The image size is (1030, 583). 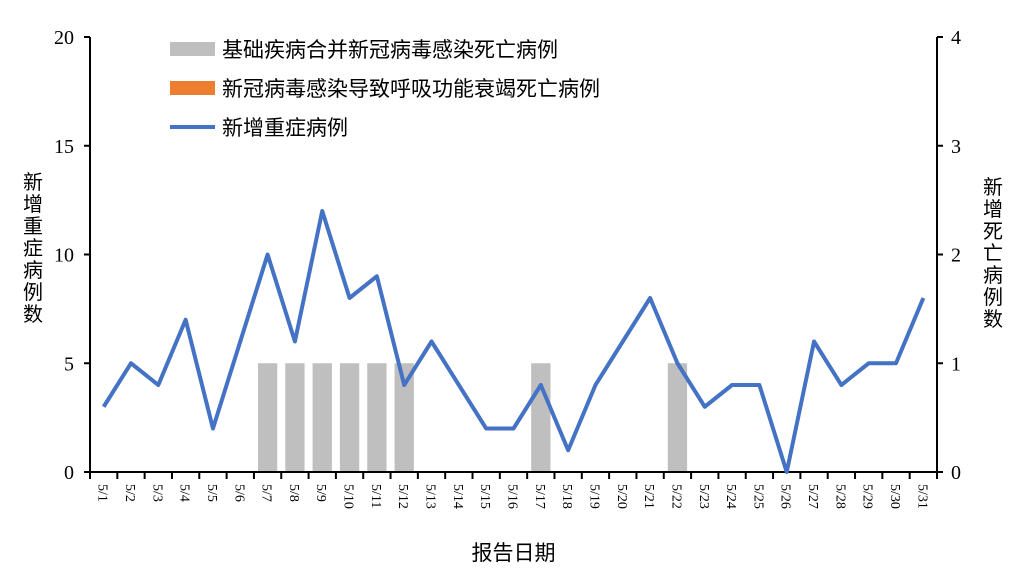 I want to click on x-tick-label: 5/3, so click(x=156, y=493).